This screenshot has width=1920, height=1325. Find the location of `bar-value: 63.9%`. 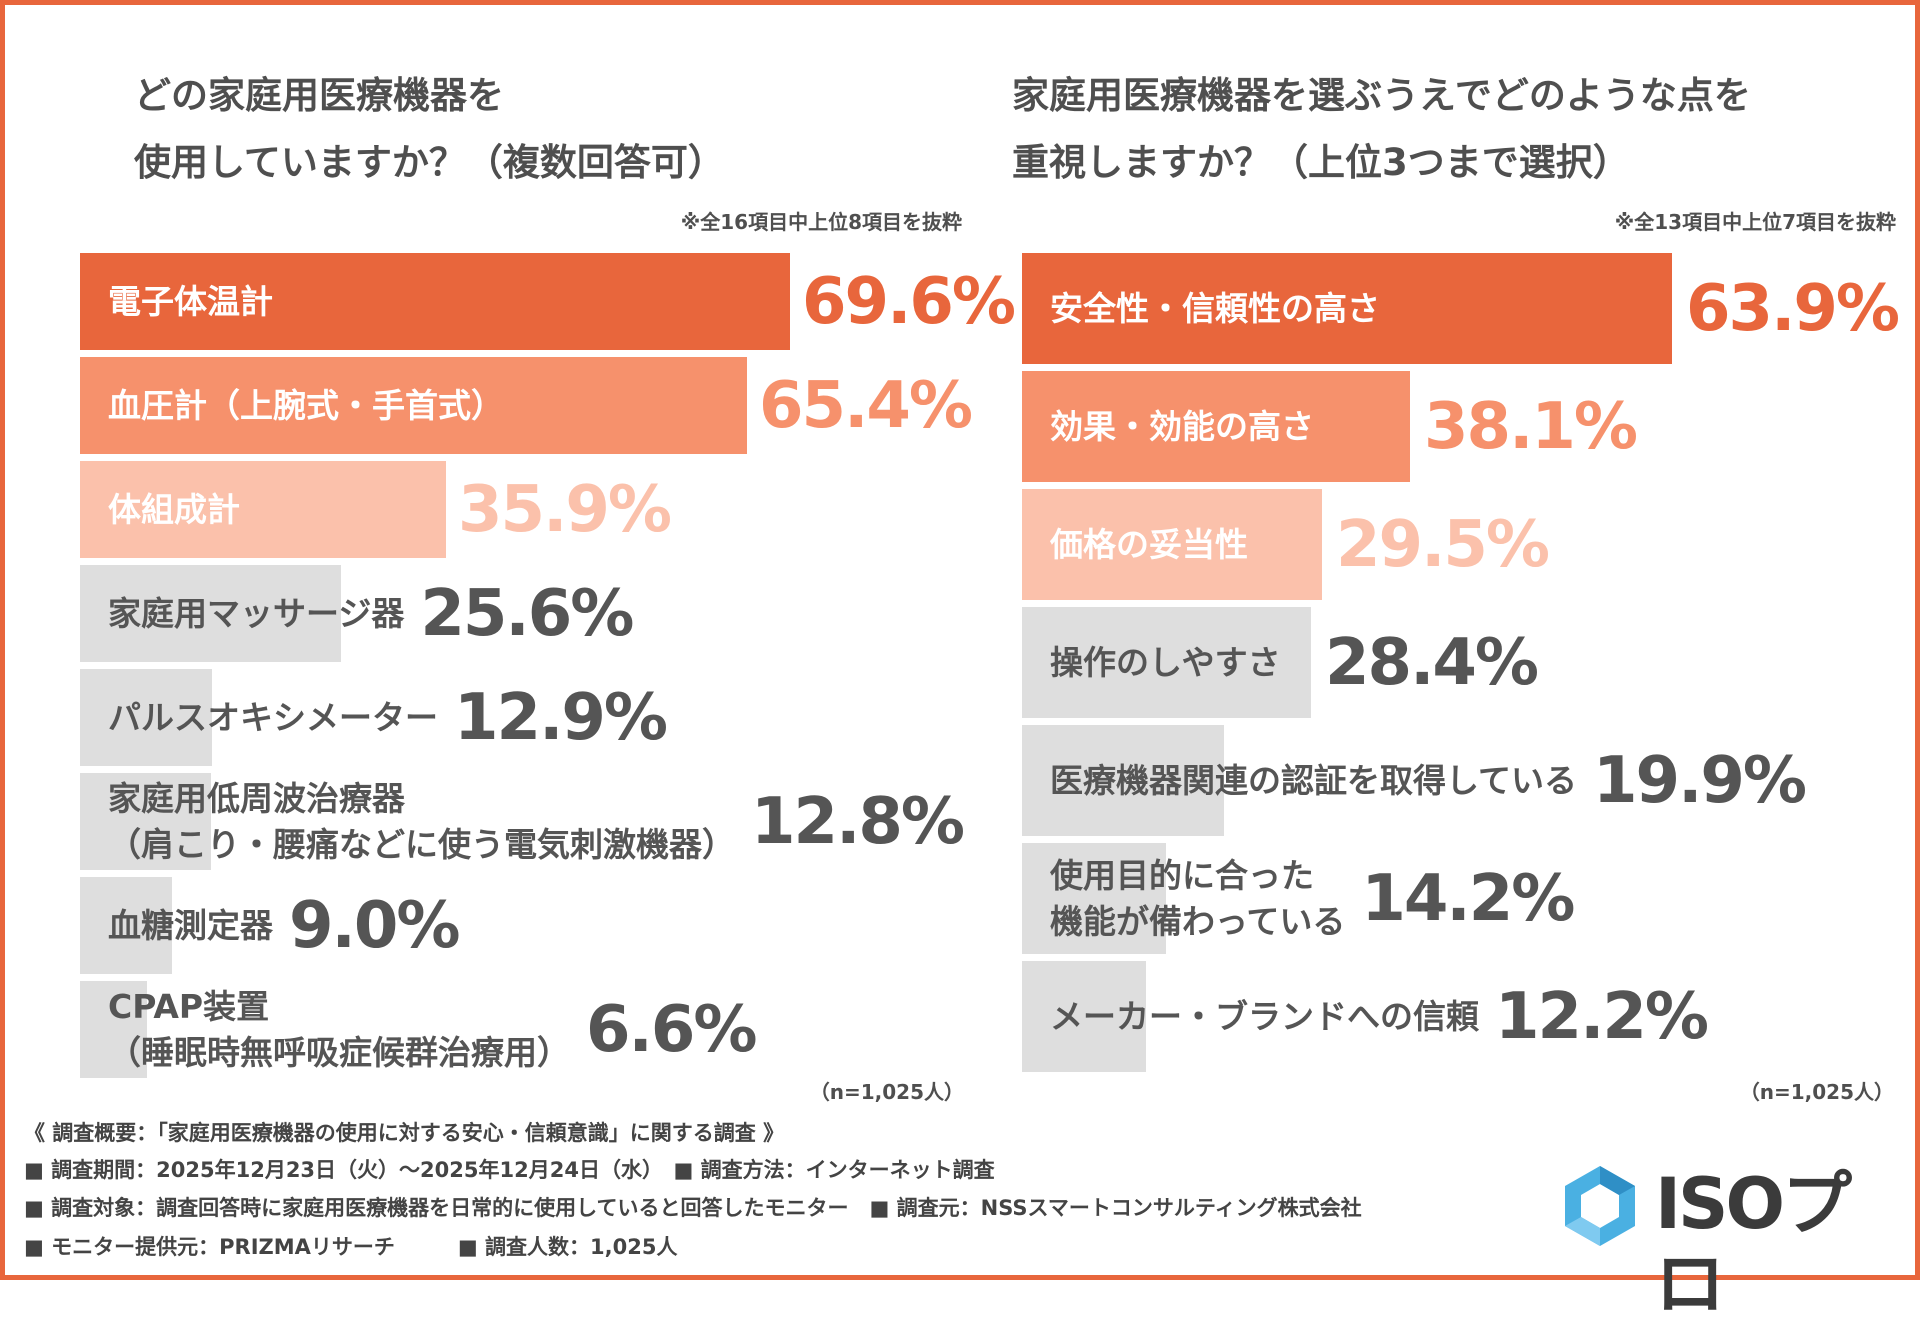

bar-value: 63.9% is located at coordinates (1793, 309).